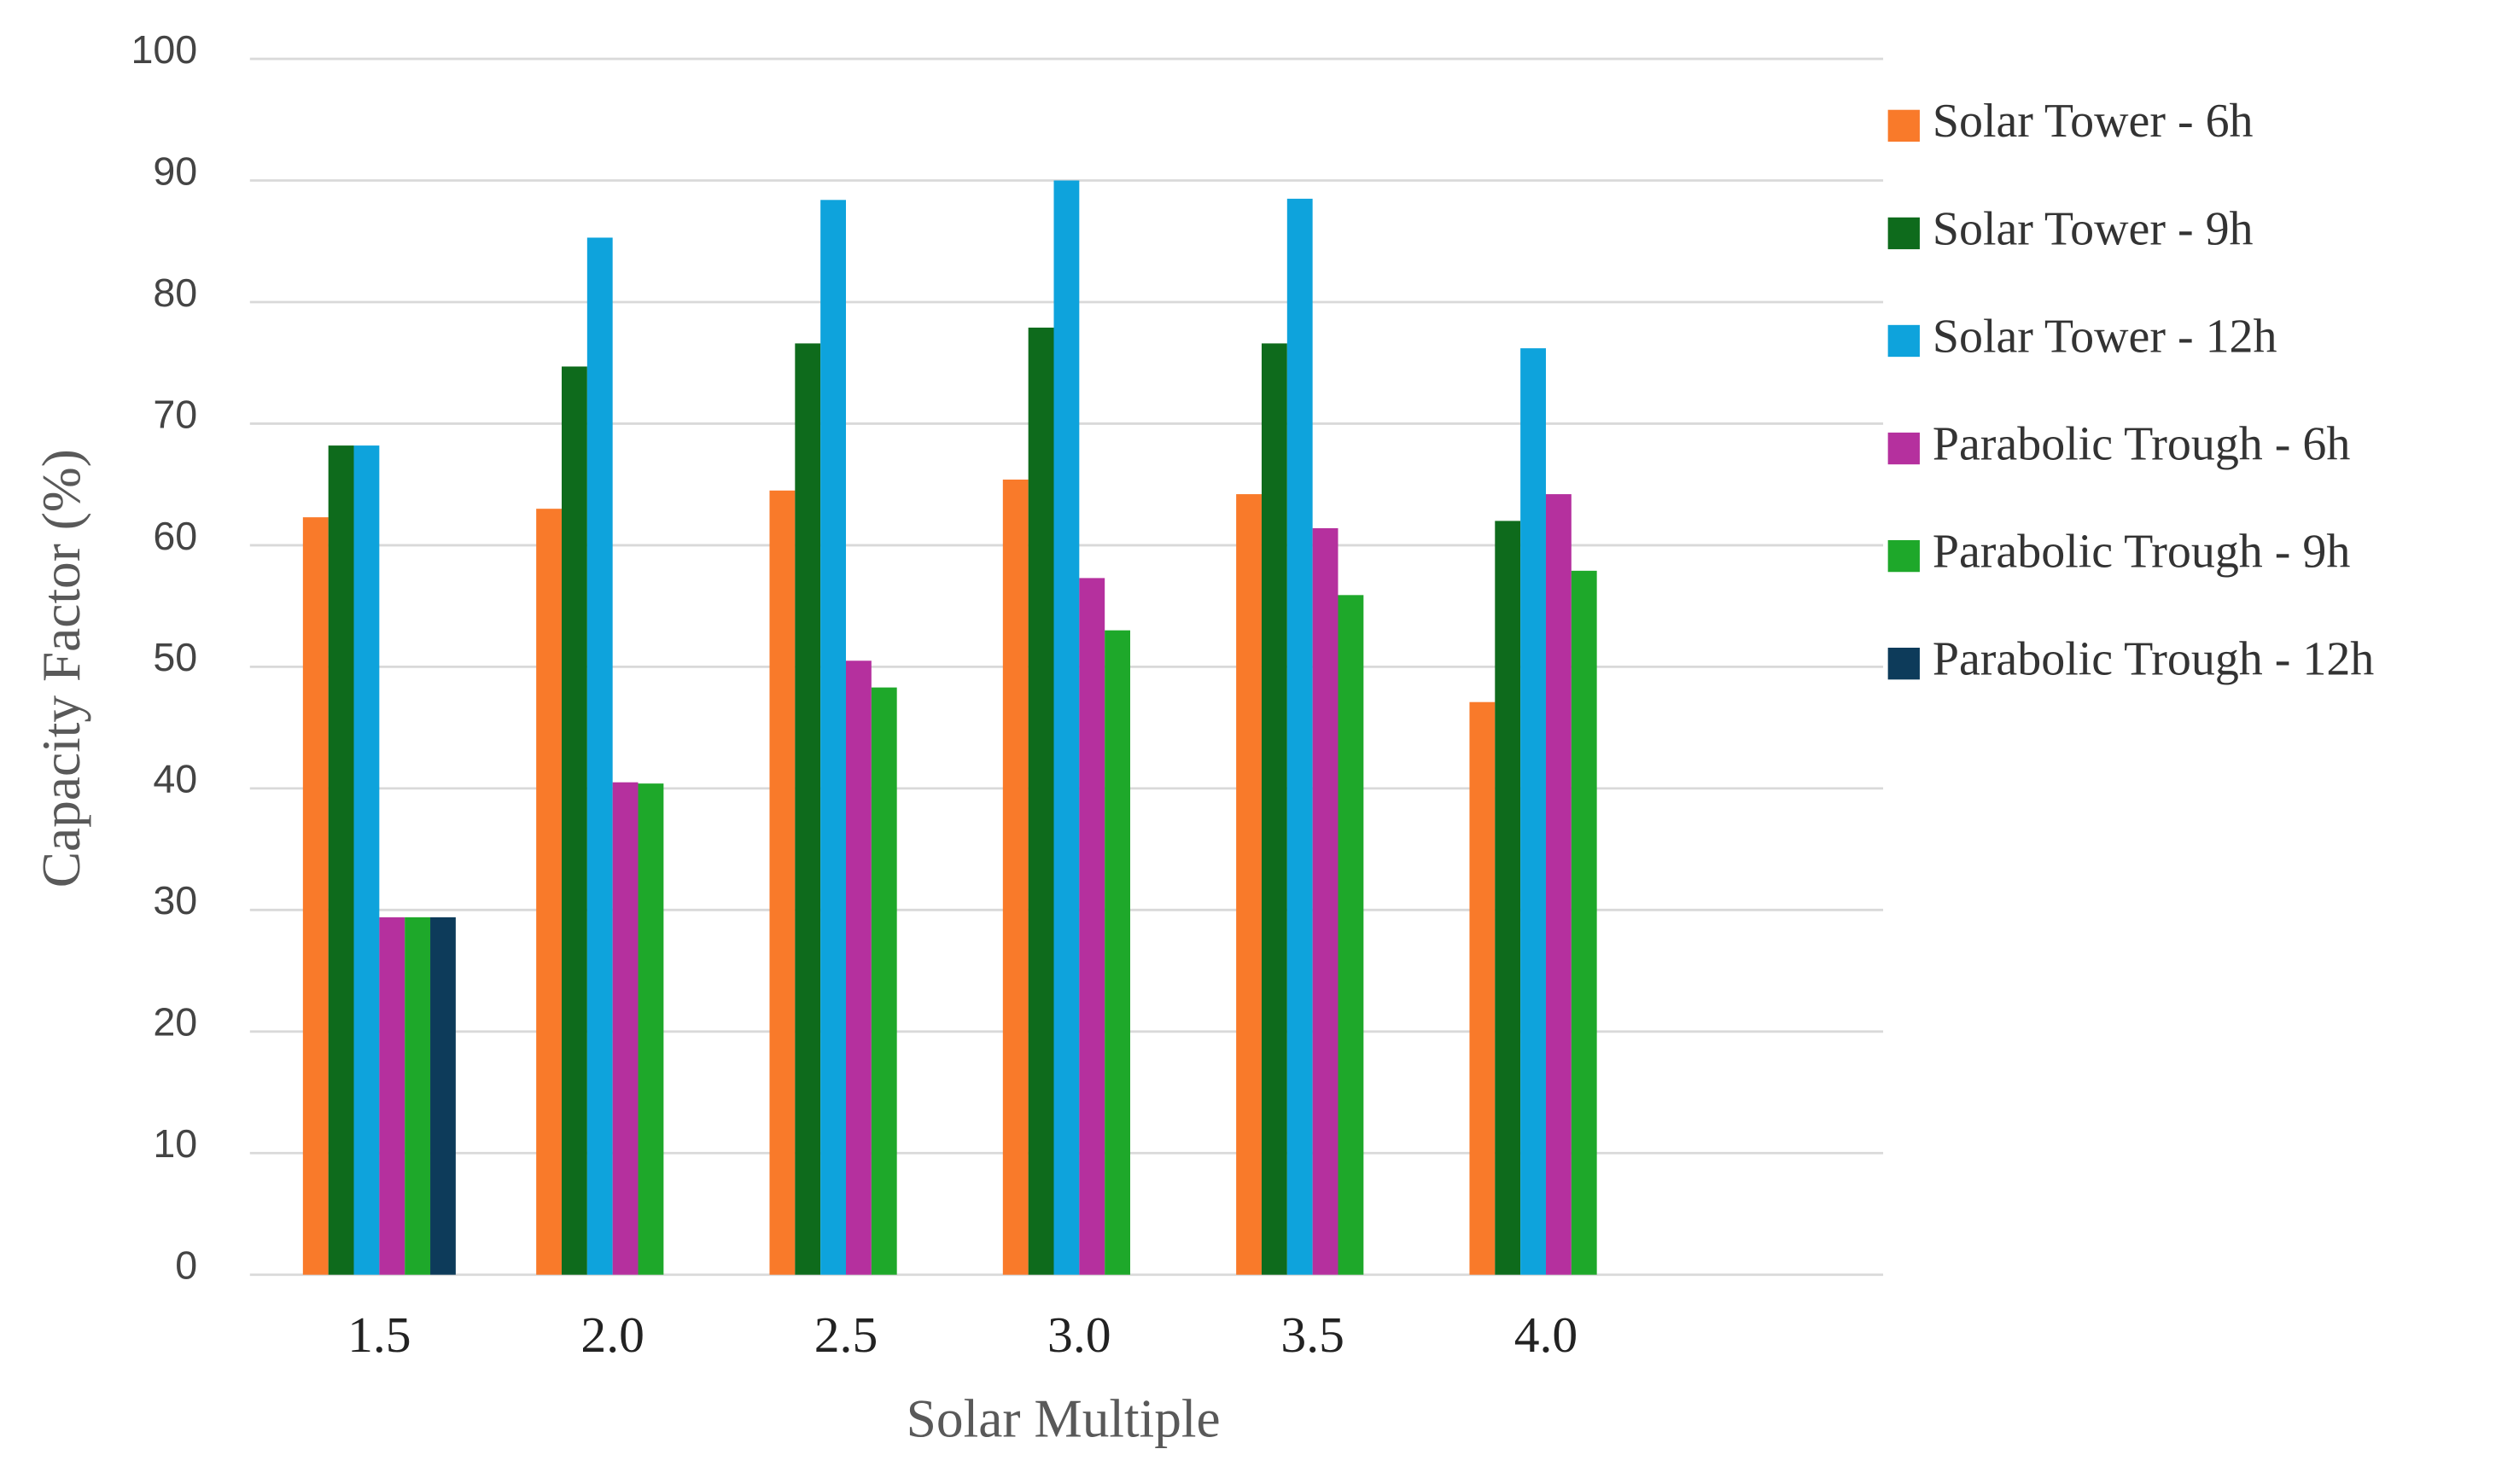 This screenshot has height=1484, width=2496. I want to click on legend-label: Parabolic Trough - 9h, so click(2141, 551).